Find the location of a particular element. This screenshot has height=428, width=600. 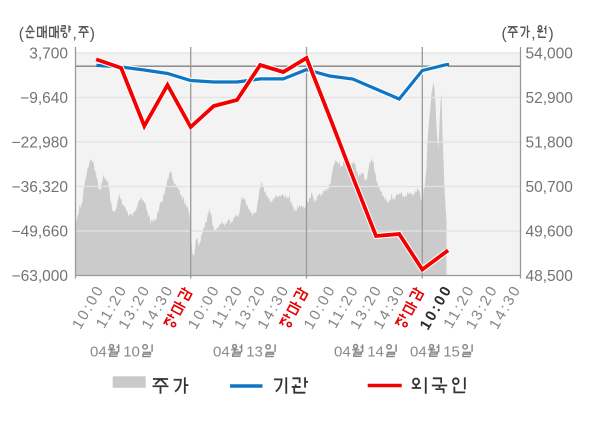

svg-text: 52,900 is located at coordinates (550, 98).